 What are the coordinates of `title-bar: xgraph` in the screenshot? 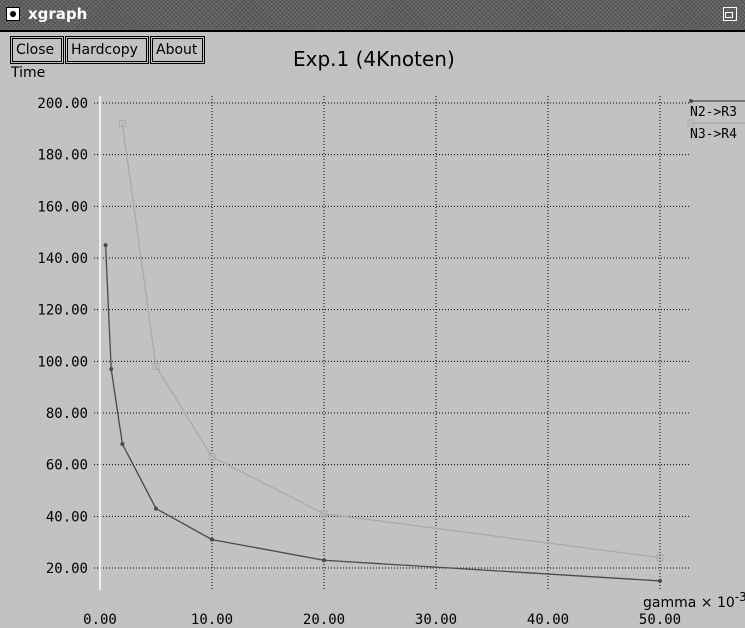 It's located at (372, 16).